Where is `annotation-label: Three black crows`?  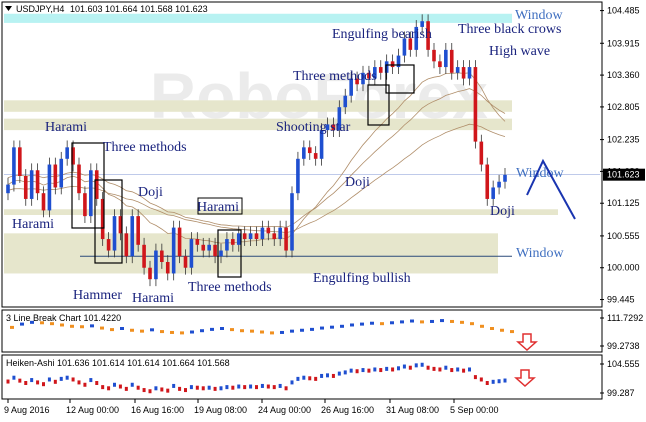 annotation-label: Three black crows is located at coordinates (509, 29).